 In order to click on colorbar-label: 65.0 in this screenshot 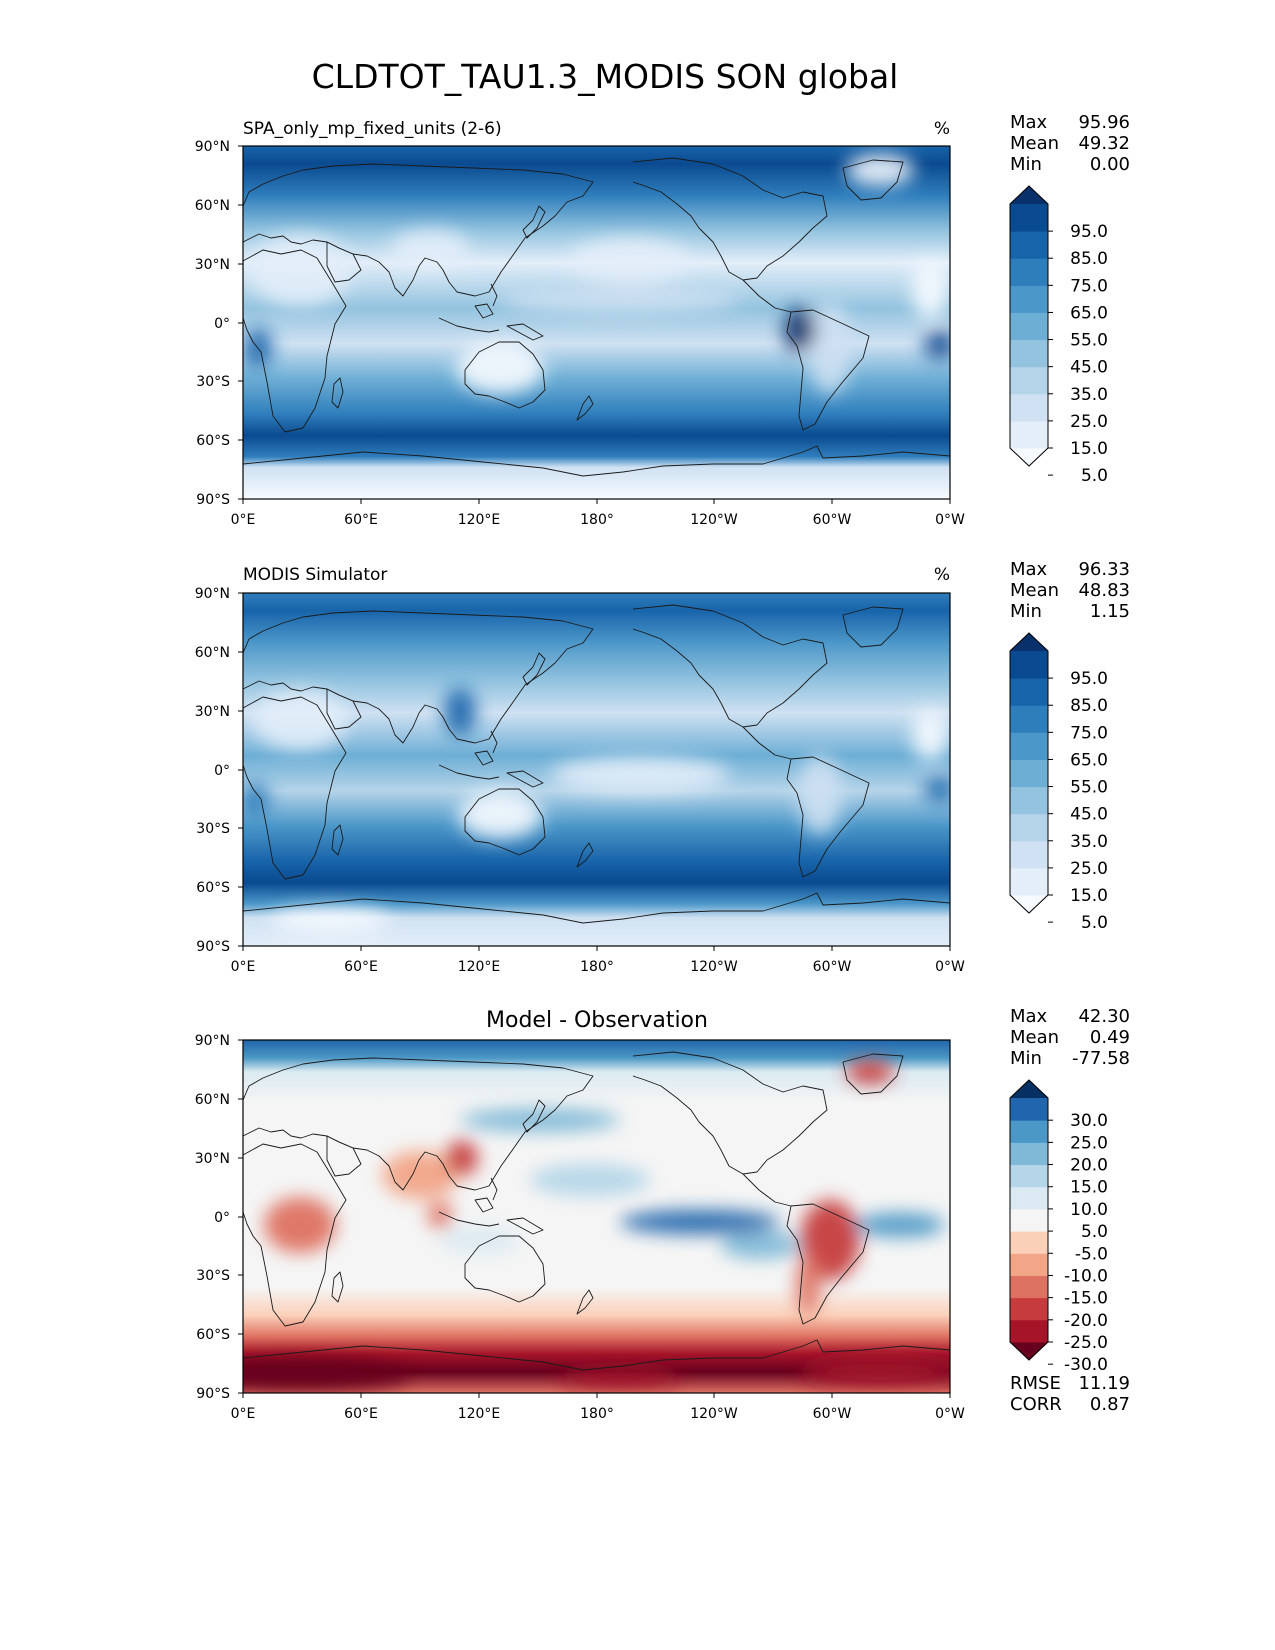, I will do `click(1089, 760)`.